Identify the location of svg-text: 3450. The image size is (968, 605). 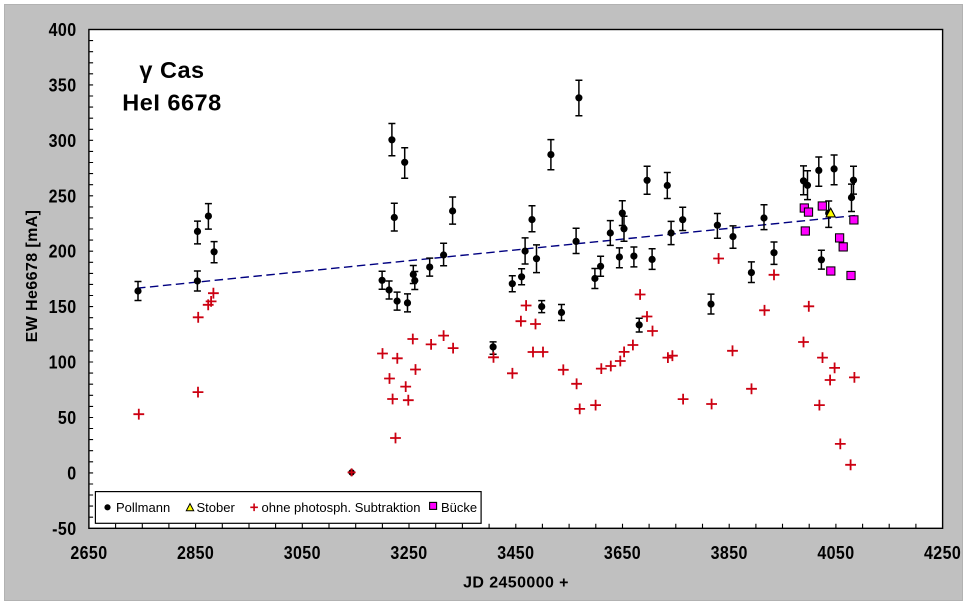
(515, 552).